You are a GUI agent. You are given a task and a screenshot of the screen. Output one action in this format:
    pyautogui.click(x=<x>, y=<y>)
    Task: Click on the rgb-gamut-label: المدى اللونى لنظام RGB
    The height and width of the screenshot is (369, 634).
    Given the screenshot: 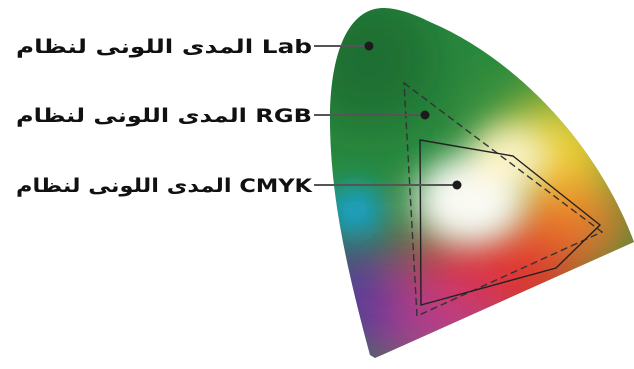 What is the action you would take?
    pyautogui.click(x=164, y=116)
    